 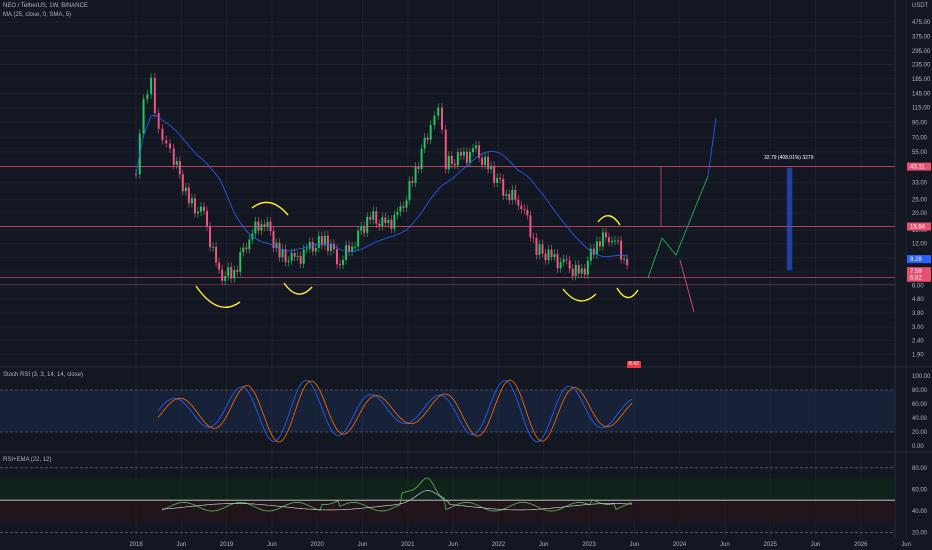 I want to click on time-tick-label: 2020, so click(x=318, y=545).